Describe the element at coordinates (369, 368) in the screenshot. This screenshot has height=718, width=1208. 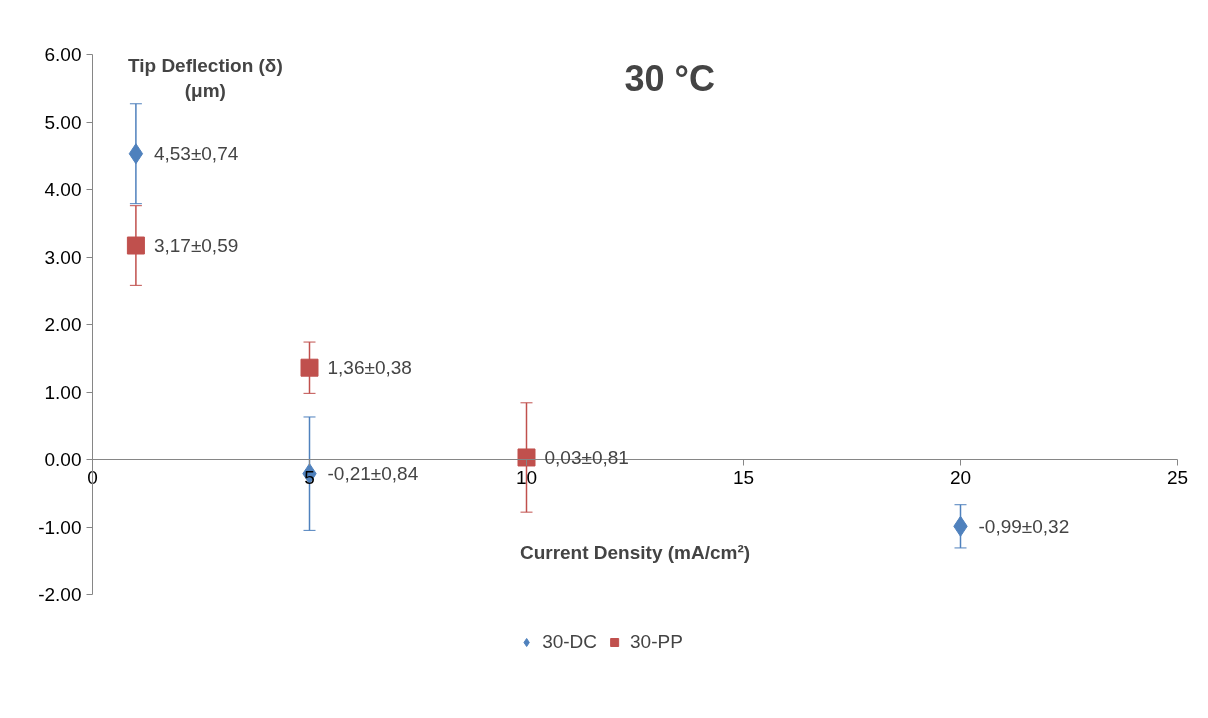
I see `data-label: 1,36±0,38` at that location.